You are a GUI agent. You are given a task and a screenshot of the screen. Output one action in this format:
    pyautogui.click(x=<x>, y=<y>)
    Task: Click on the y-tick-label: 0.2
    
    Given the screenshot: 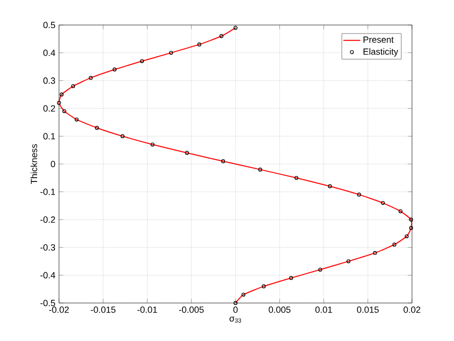 What is the action you would take?
    pyautogui.click(x=49, y=108)
    